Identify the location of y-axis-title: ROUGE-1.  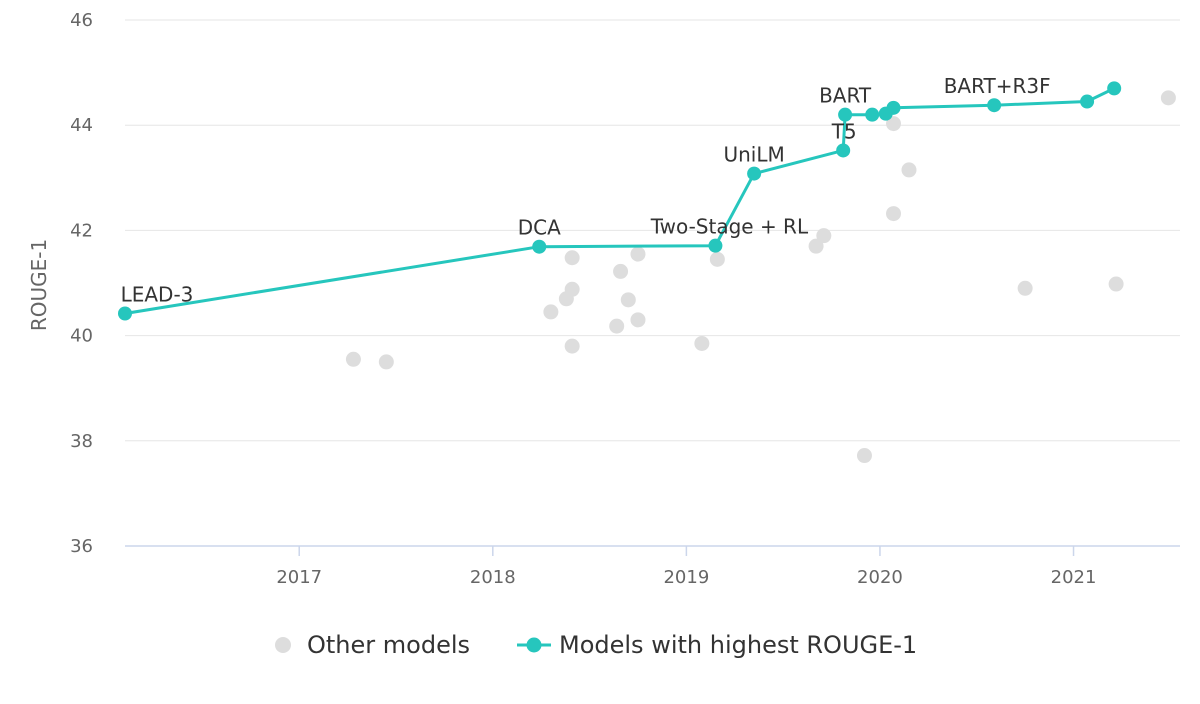
(39, 285).